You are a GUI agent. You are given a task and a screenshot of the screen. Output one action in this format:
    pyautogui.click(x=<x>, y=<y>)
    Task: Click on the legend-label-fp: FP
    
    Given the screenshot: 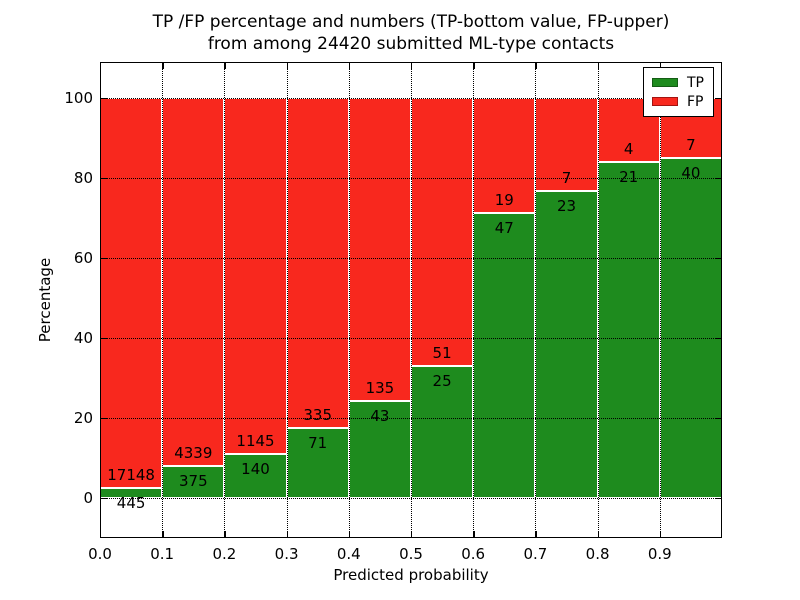 What is the action you would take?
    pyautogui.click(x=695, y=101)
    